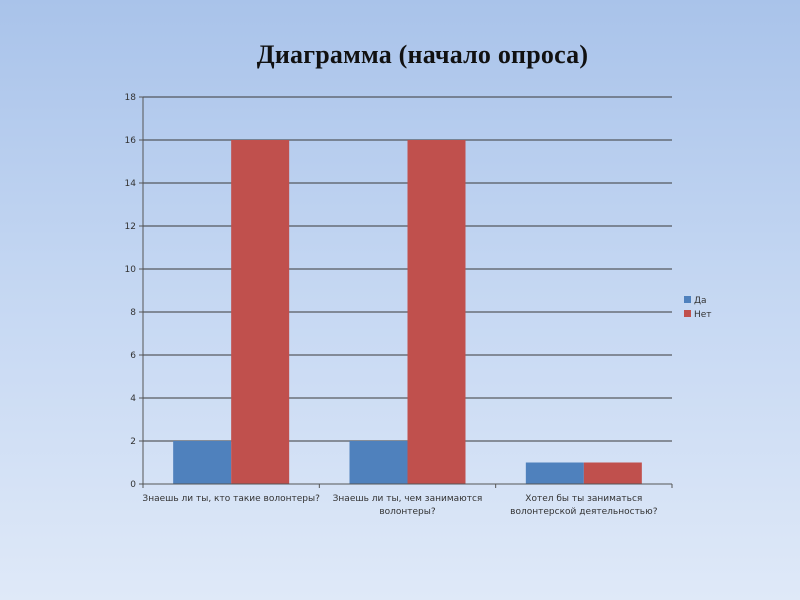  What do you see at coordinates (131, 98) in the screenshot?
I see `y-tick-label: 18` at bounding box center [131, 98].